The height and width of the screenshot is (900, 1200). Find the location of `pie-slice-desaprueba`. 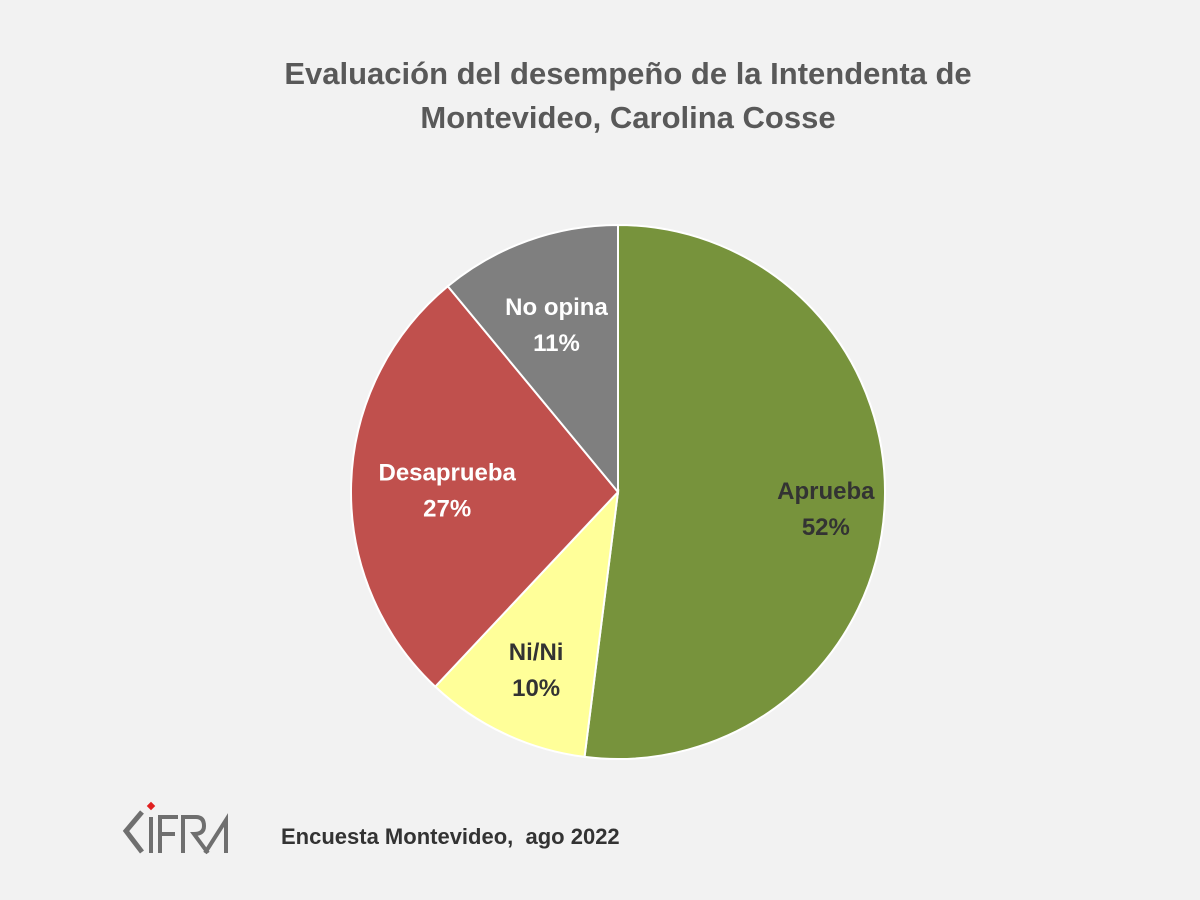

pie-slice-desaprueba is located at coordinates (485, 486).